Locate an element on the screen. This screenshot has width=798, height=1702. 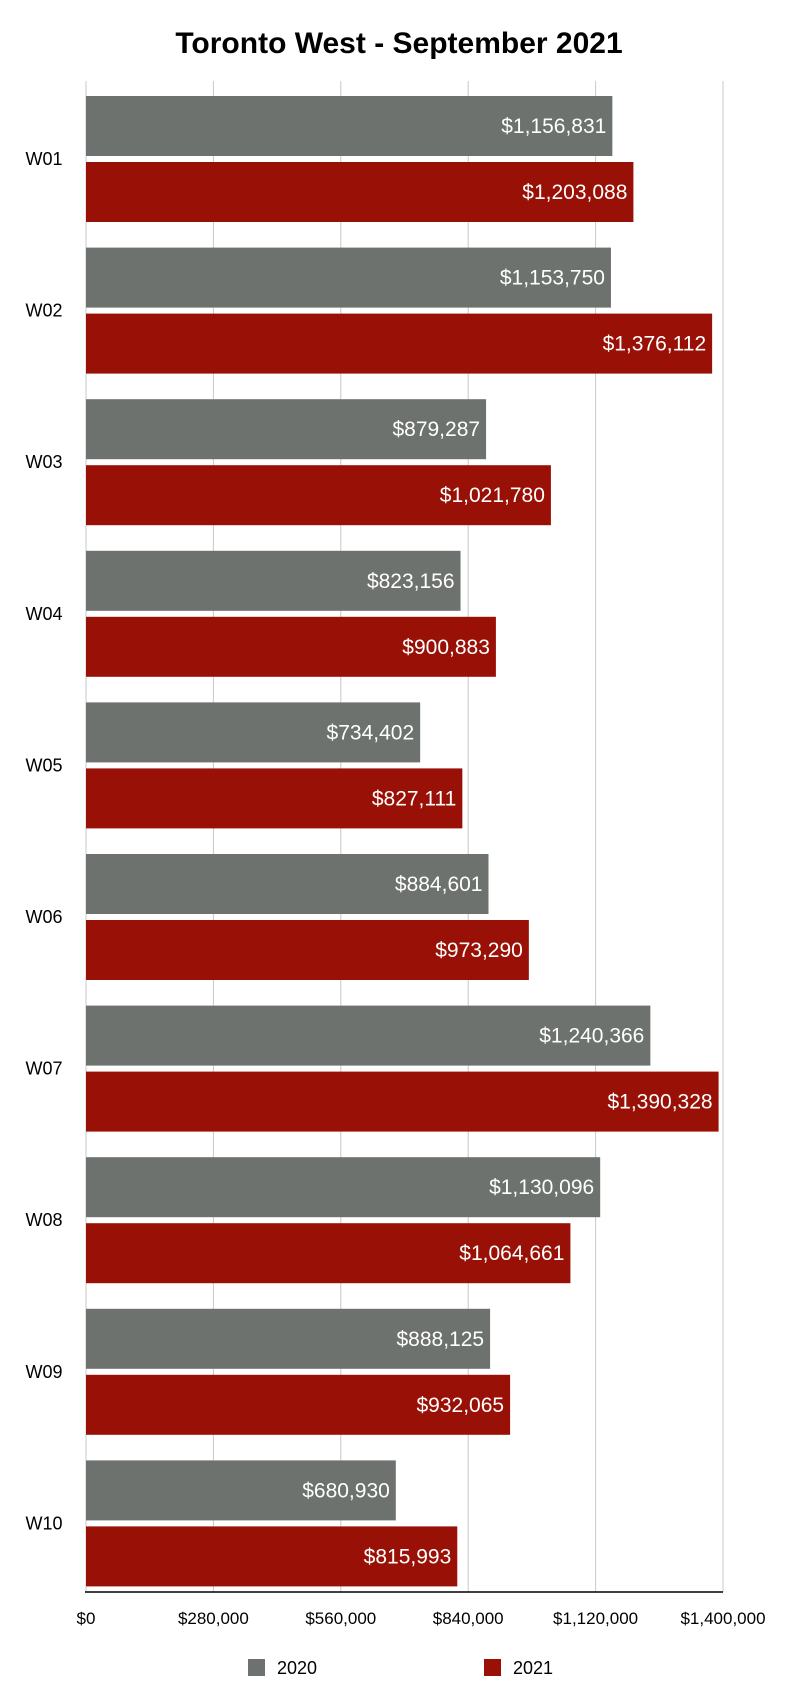
bar-value-label: $900,883 is located at coordinates (446, 647).